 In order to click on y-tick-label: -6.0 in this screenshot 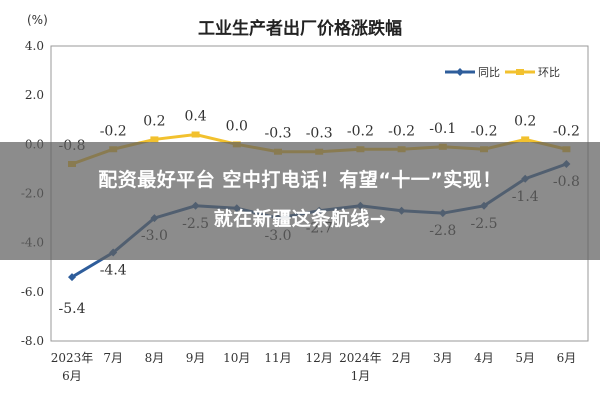, I will do `click(32, 292)`.